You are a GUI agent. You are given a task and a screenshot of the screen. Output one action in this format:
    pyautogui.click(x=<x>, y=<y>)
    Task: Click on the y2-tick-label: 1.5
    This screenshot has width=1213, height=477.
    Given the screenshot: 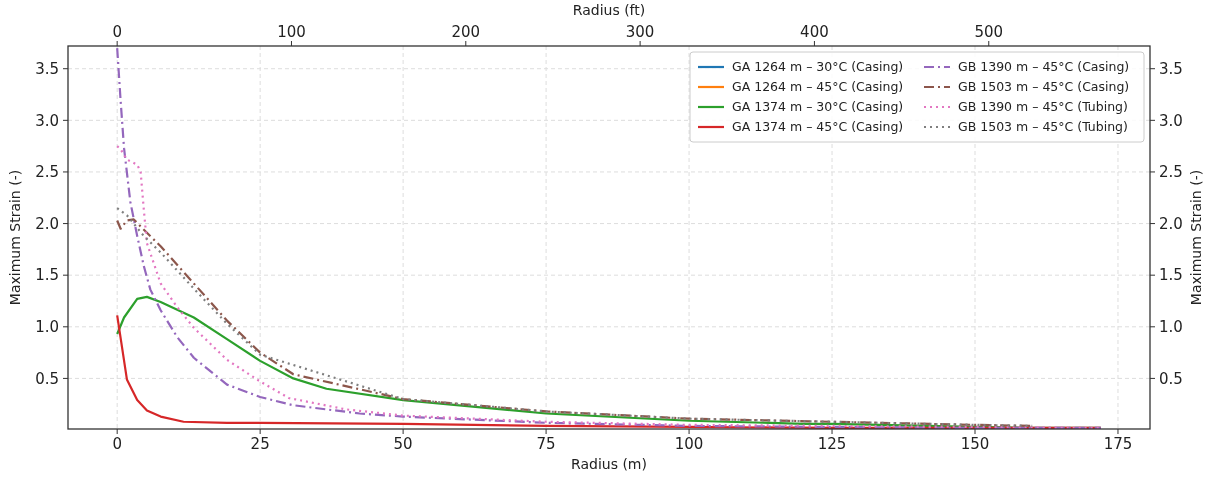 What is the action you would take?
    pyautogui.click(x=1171, y=275)
    